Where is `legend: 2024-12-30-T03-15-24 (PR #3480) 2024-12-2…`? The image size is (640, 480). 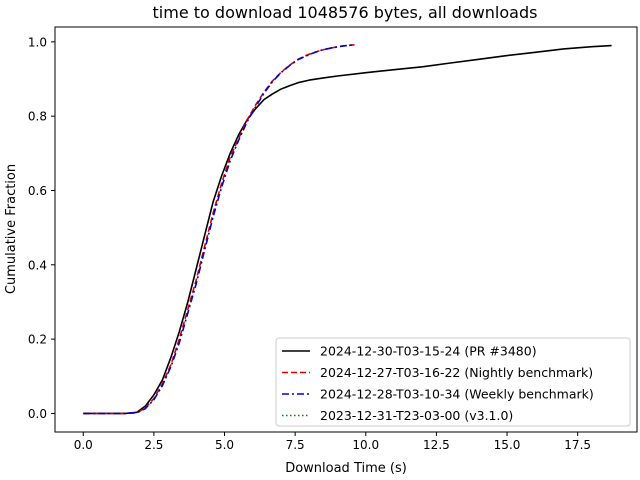
legend: 2024-12-30-T03-15-24 (PR #3480) 2024-12-2… is located at coordinates (453, 382).